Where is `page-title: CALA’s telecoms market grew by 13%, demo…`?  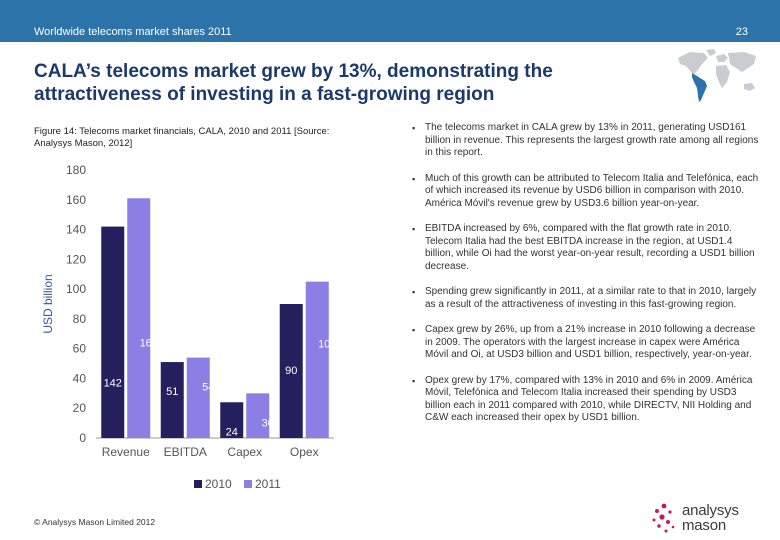 page-title: CALA’s telecoms market grew by 13%, demo… is located at coordinates (293, 83).